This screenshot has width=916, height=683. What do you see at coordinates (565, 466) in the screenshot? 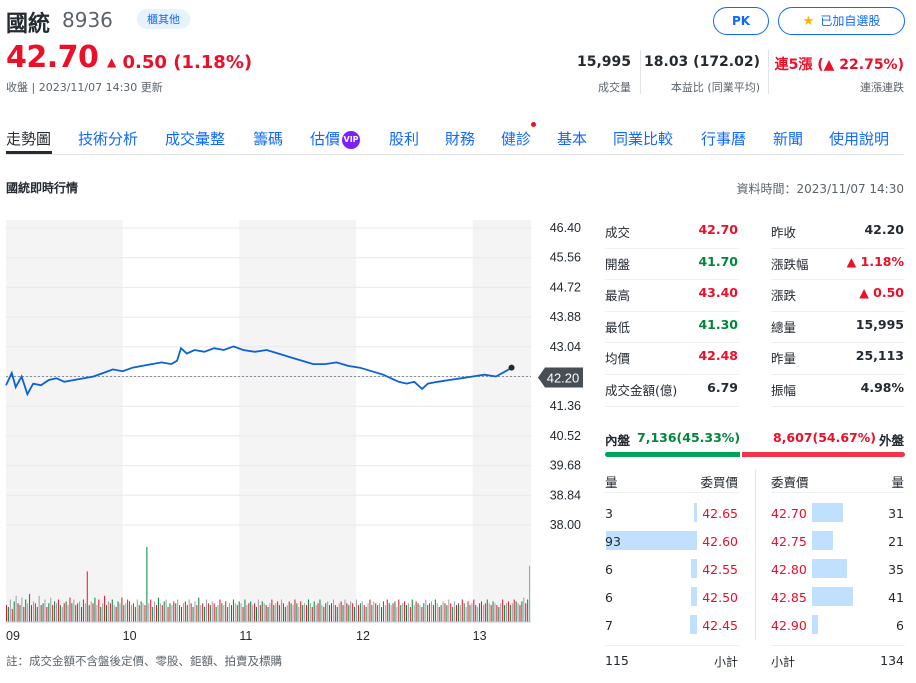
I see `y-tick-label: 39.68` at bounding box center [565, 466].